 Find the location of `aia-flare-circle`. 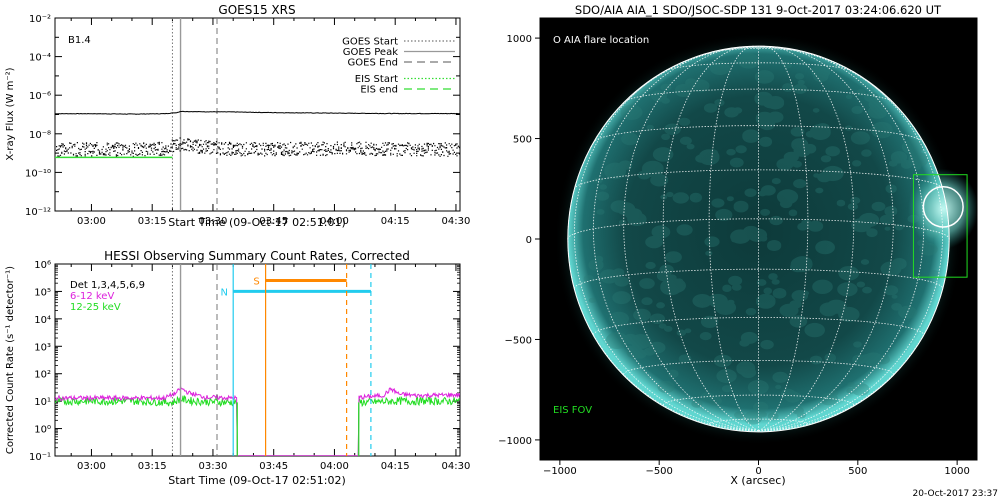

aia-flare-circle is located at coordinates (943, 207).